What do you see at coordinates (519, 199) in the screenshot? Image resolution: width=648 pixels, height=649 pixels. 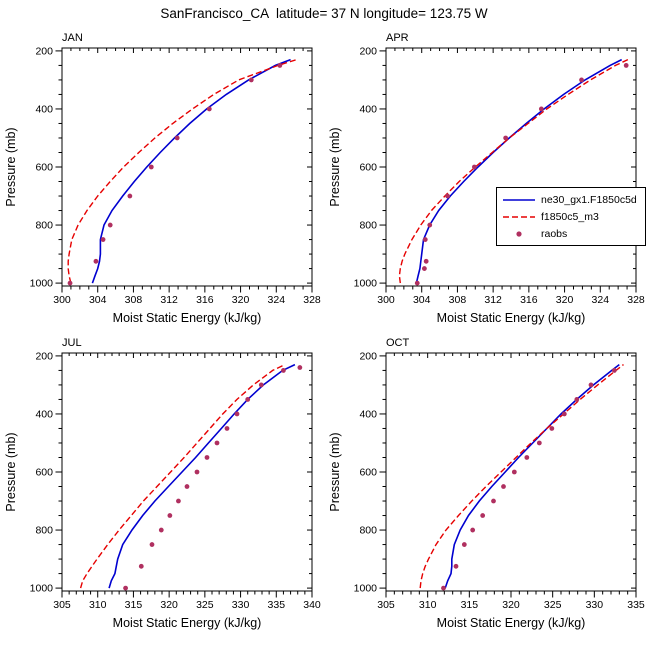 I see `legend-sample-solid` at bounding box center [519, 199].